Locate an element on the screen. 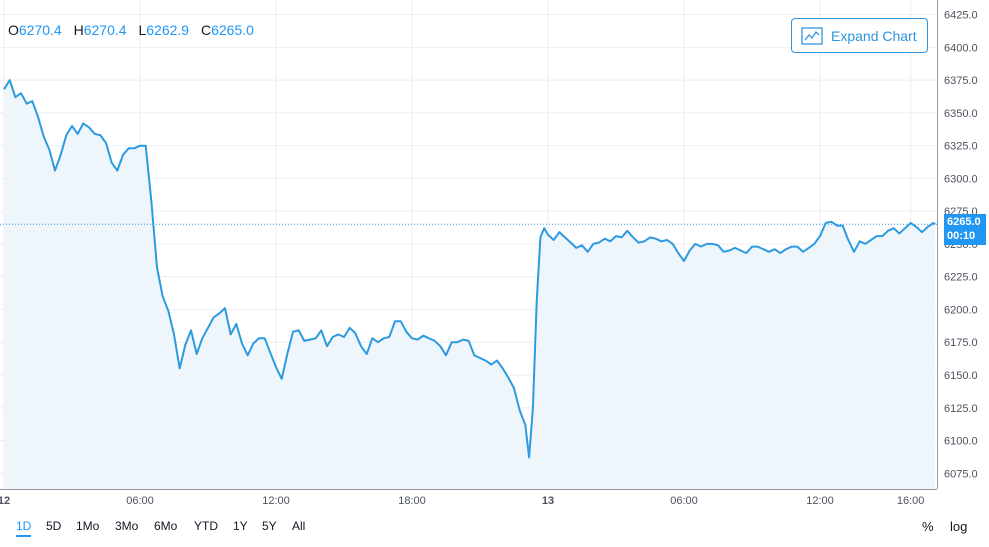 The width and height of the screenshot is (989, 547). low-value: 6262.9 is located at coordinates (168, 30).